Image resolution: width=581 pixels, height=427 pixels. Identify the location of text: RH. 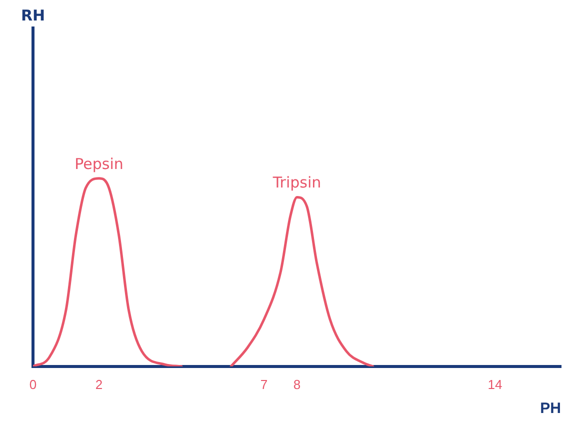
(33, 15).